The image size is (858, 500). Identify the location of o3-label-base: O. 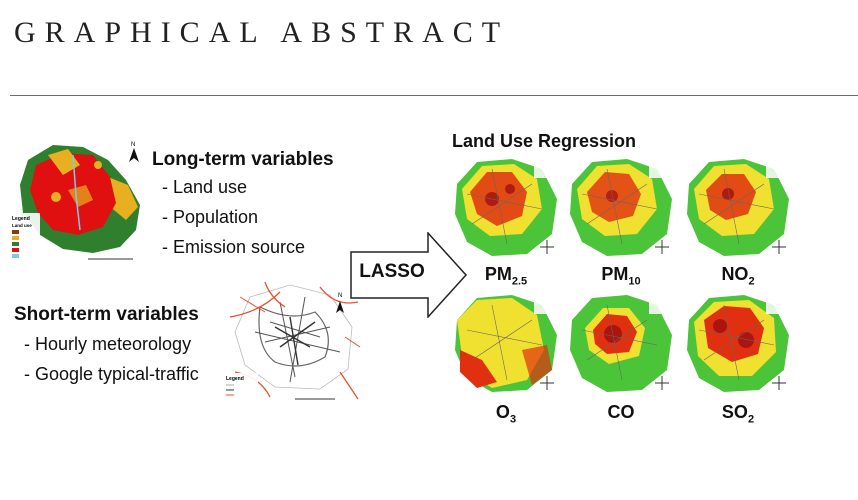
(502, 412).